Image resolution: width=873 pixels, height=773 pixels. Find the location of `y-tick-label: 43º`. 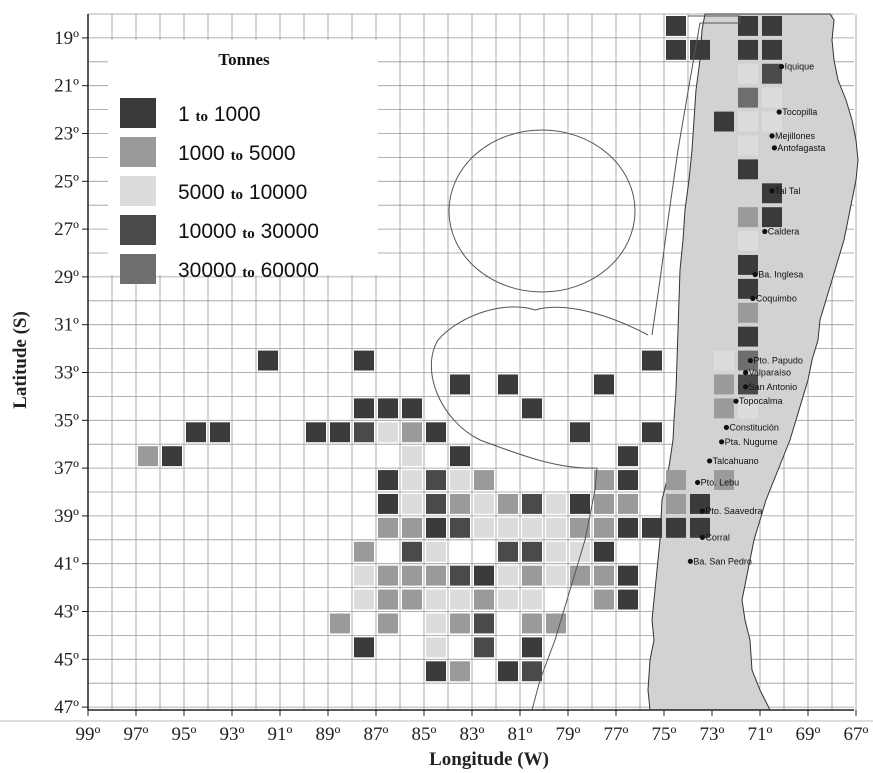

y-tick-label: 43º is located at coordinates (66, 612).